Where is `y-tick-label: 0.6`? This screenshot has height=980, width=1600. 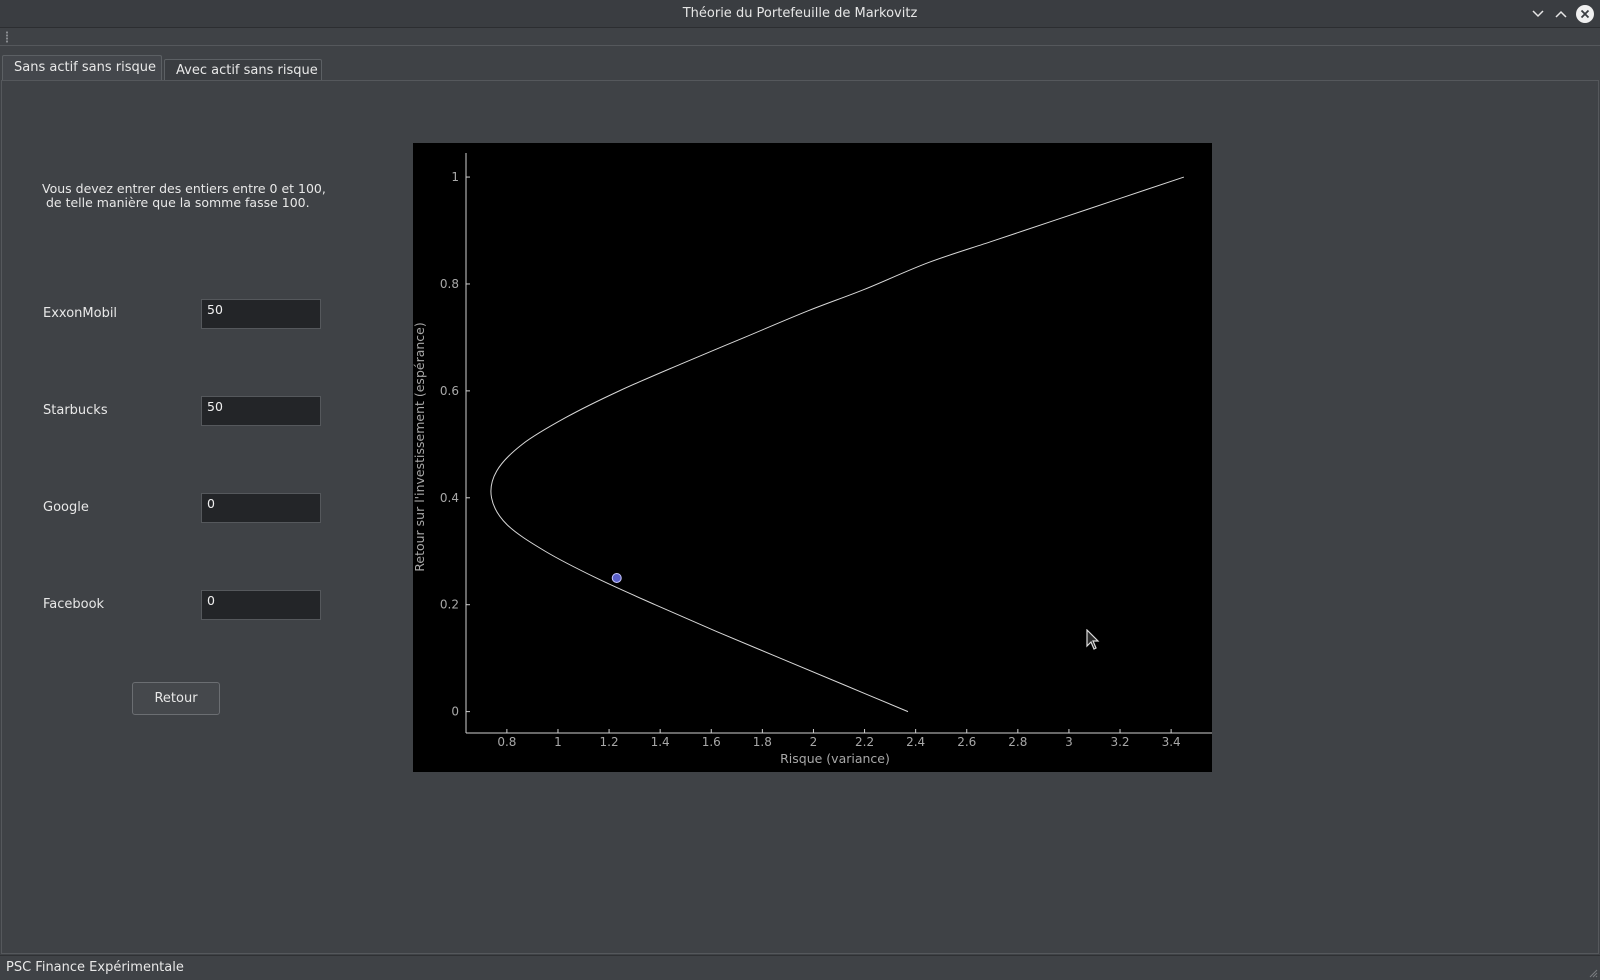 y-tick-label: 0.6 is located at coordinates (449, 391).